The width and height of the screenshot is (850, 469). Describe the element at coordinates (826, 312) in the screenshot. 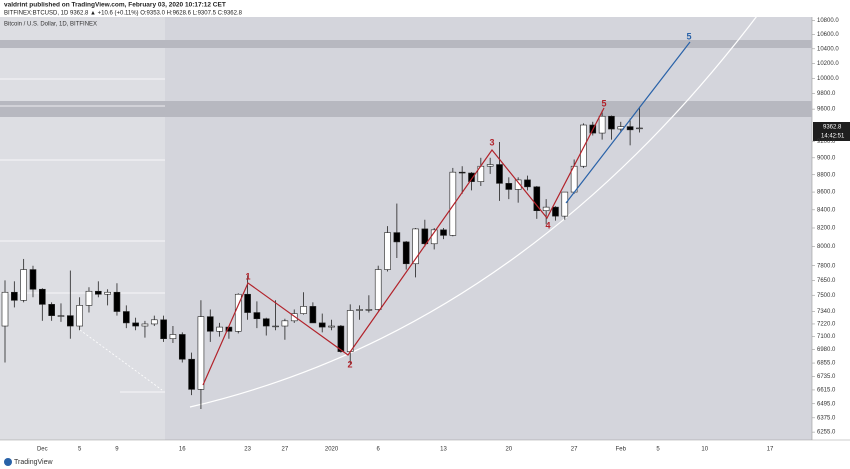

I see `y-tick-label: 7340.0` at that location.